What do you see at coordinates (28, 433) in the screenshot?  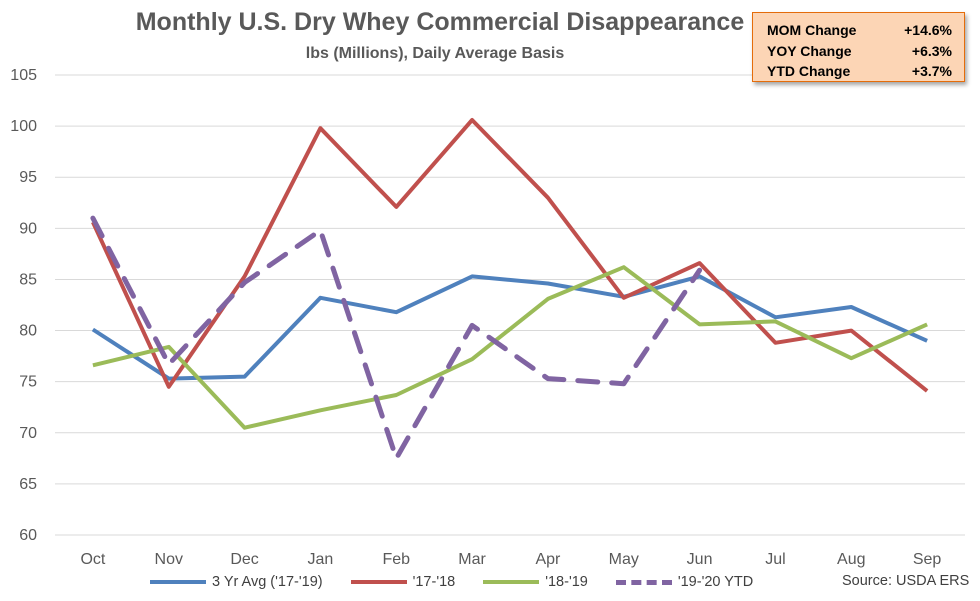 I see `y-tick-label: 70` at bounding box center [28, 433].